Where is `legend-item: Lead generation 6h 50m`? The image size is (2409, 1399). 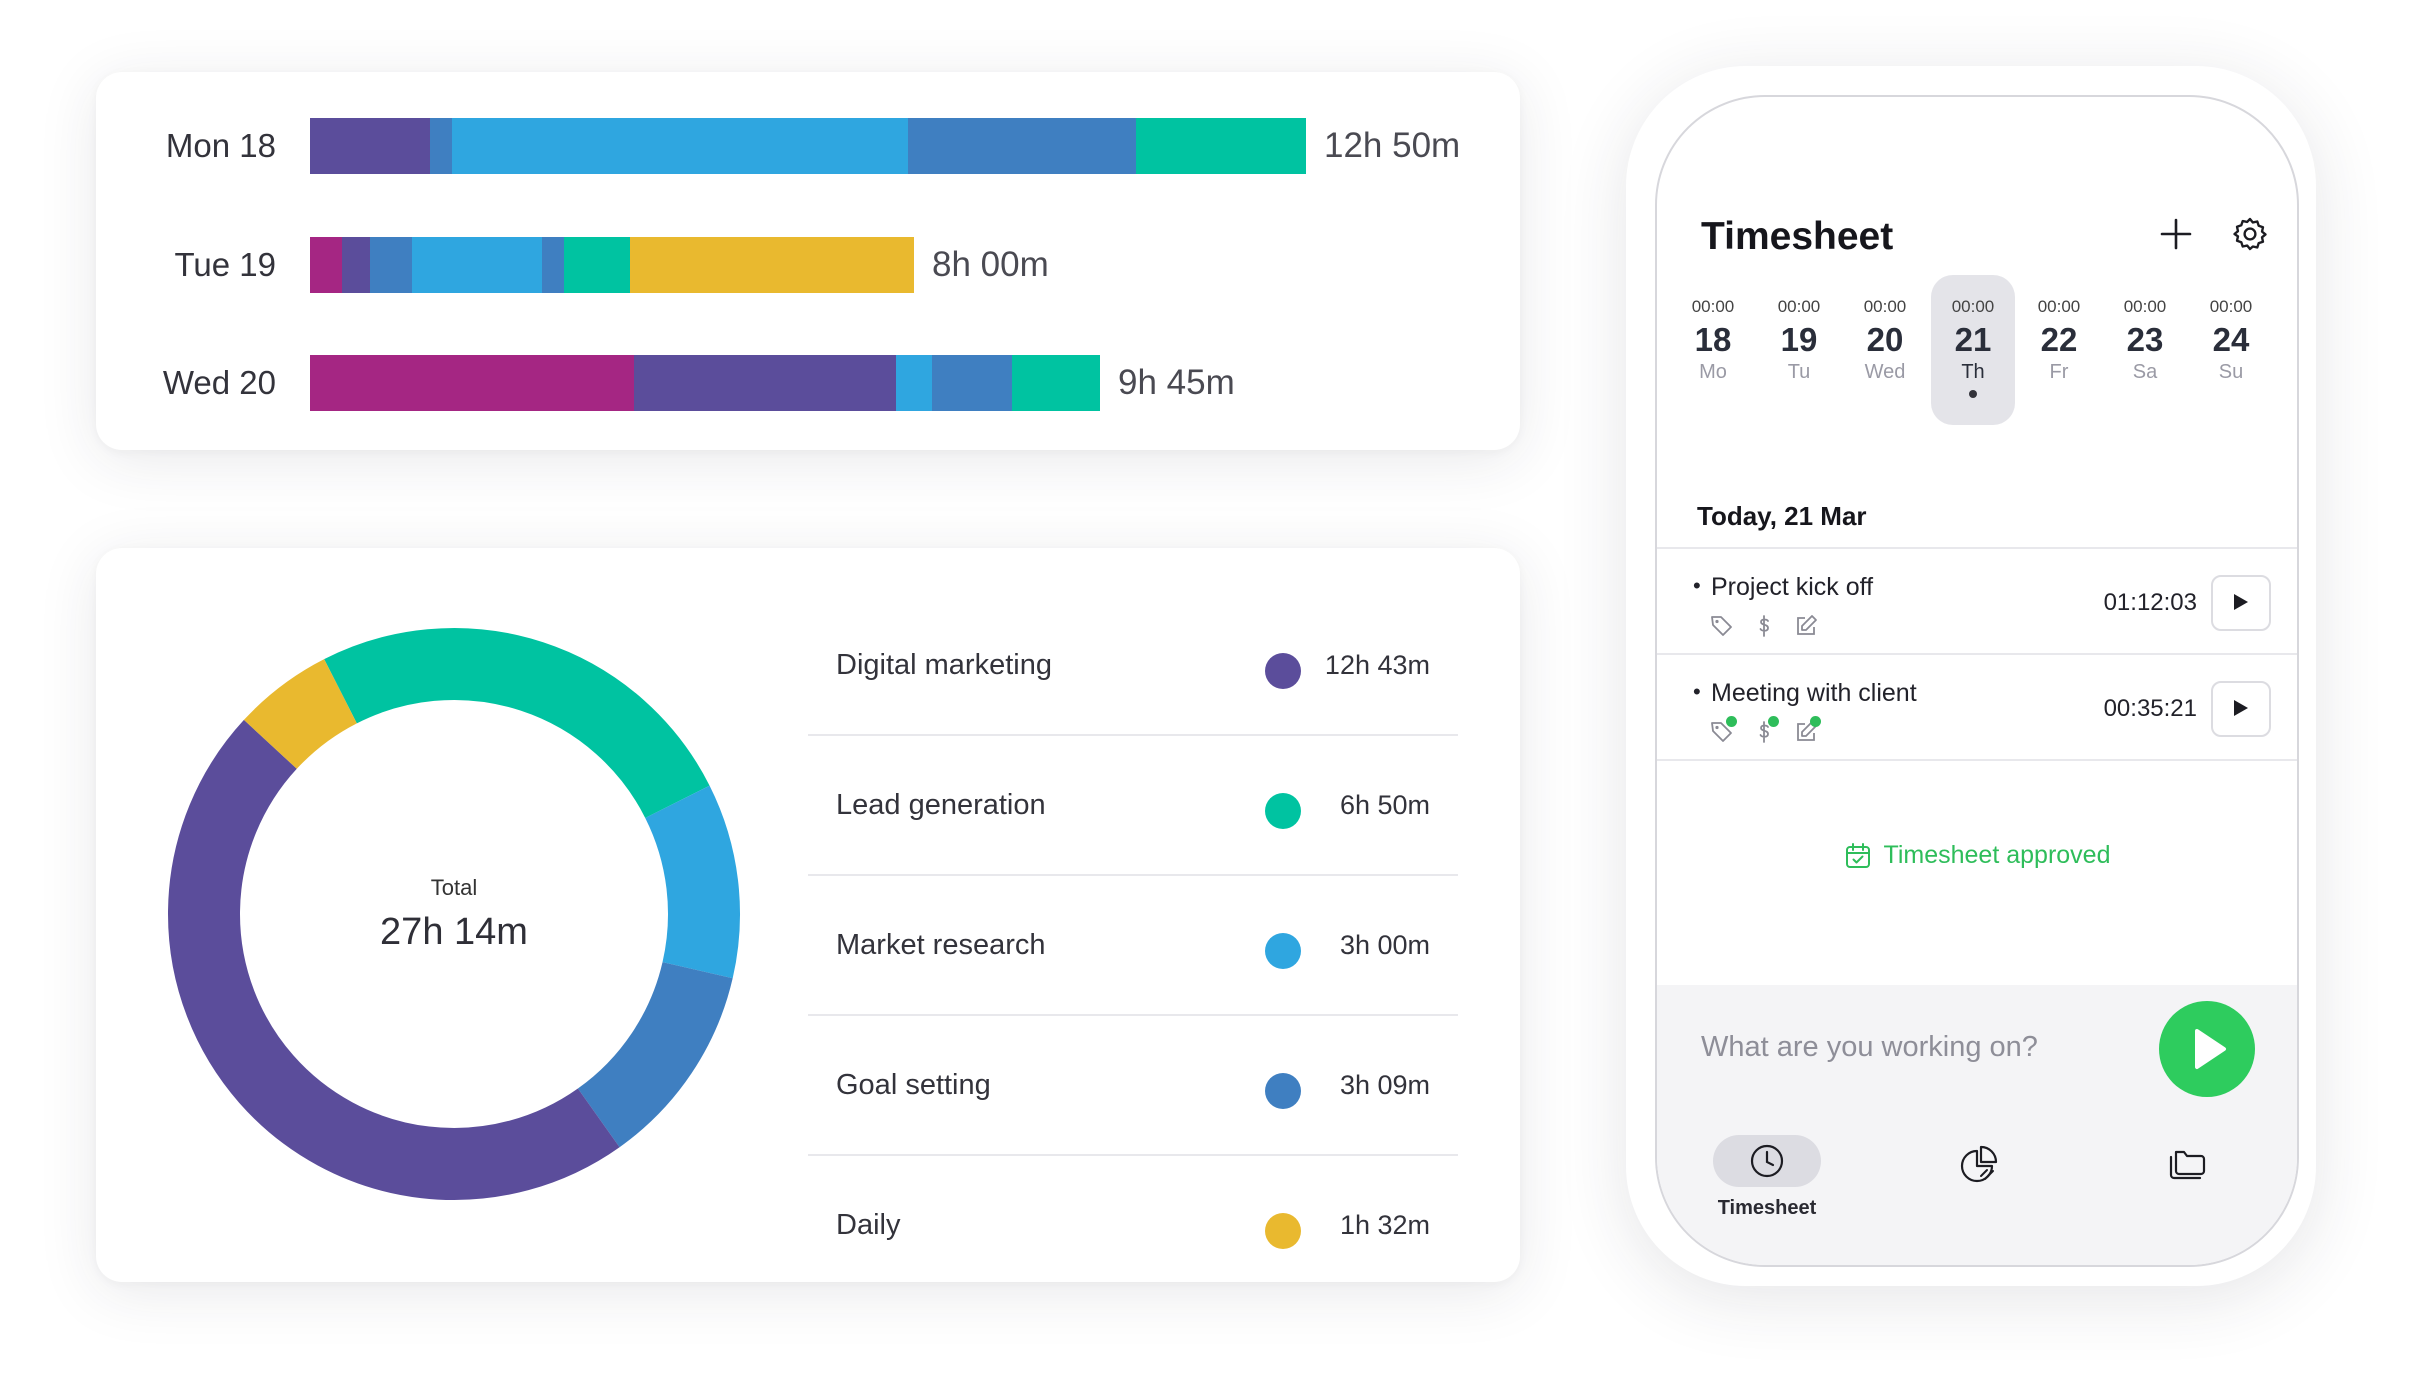 legend-item: Lead generation 6h 50m is located at coordinates (1133, 806).